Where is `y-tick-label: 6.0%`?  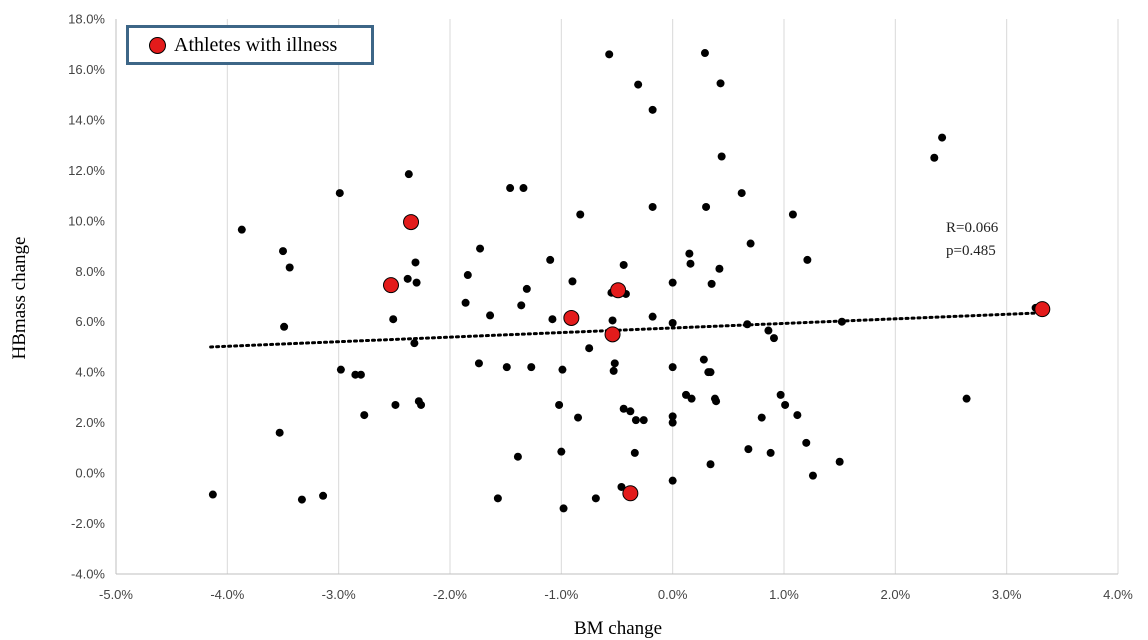
y-tick-label: 6.0% is located at coordinates (90, 321).